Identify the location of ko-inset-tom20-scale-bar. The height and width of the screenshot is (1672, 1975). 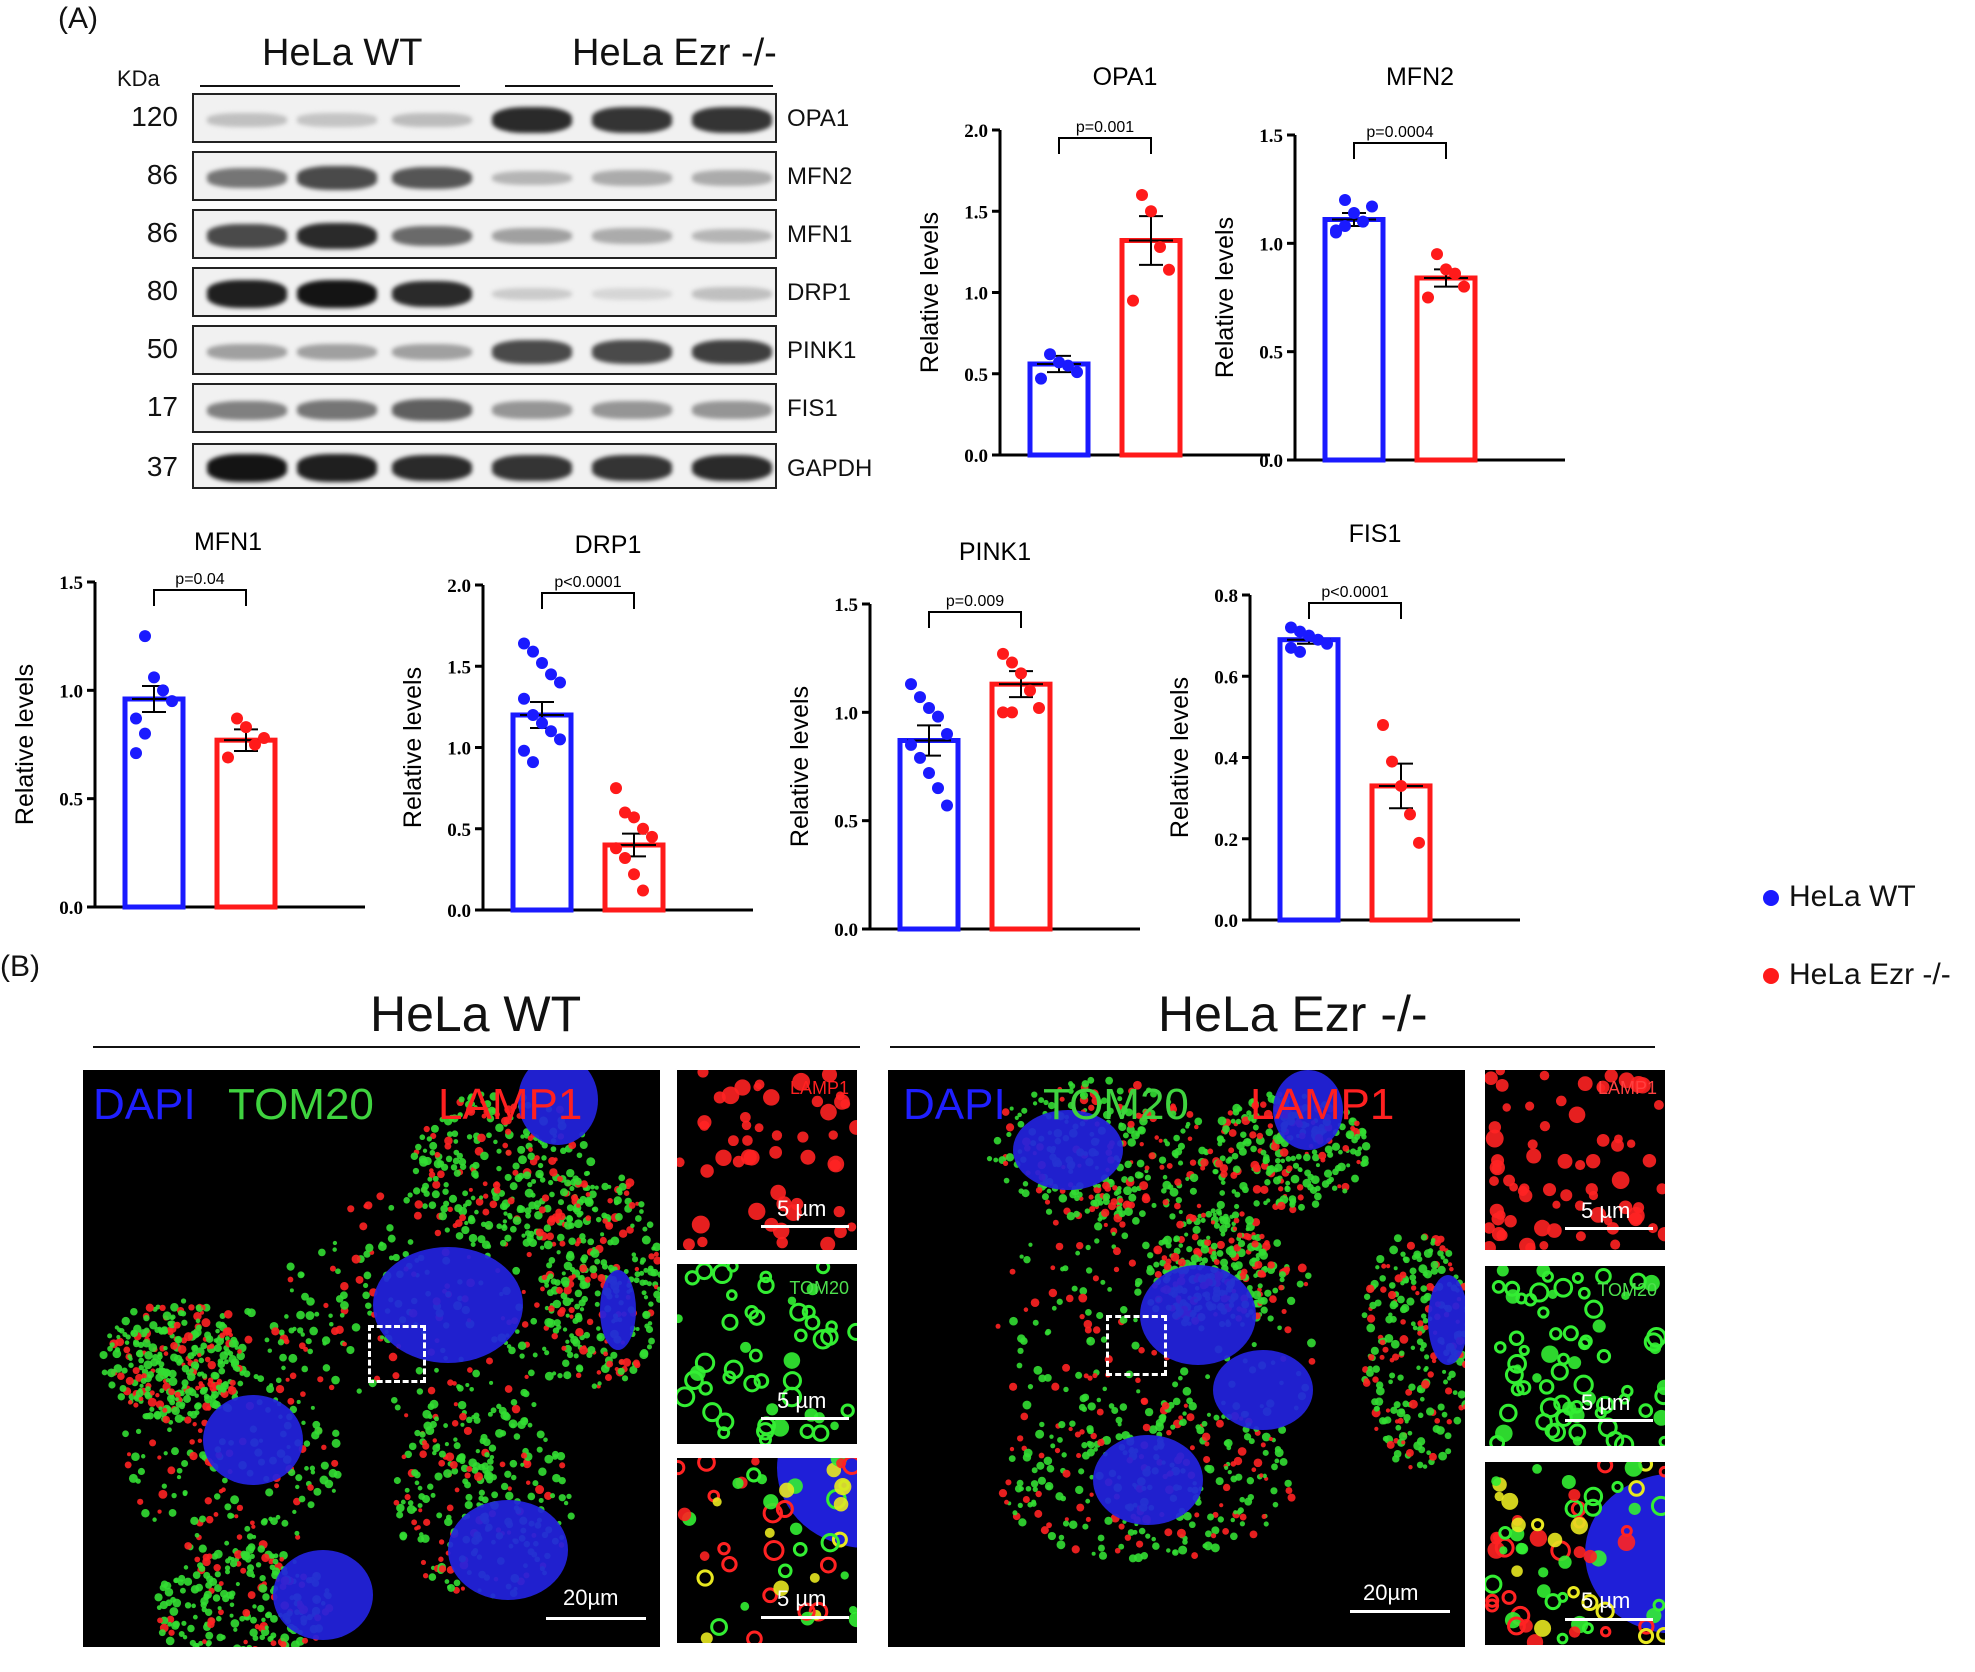
(1609, 1420).